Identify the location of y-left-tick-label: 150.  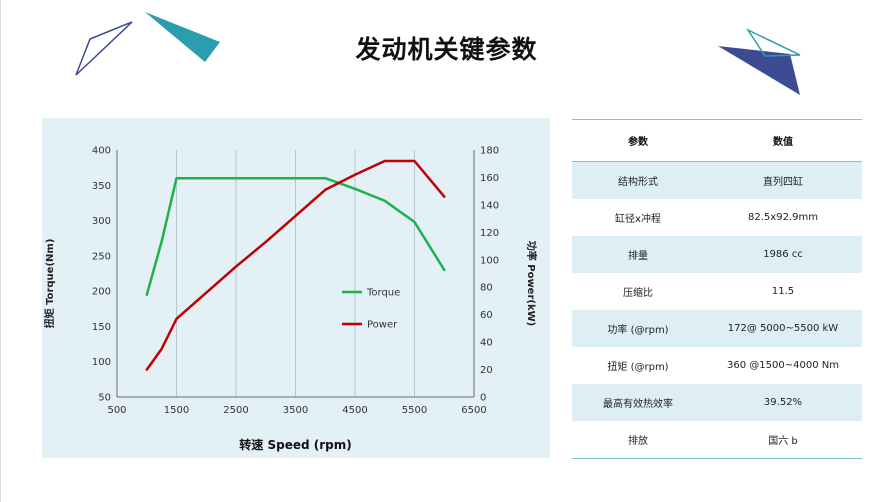
(101, 327).